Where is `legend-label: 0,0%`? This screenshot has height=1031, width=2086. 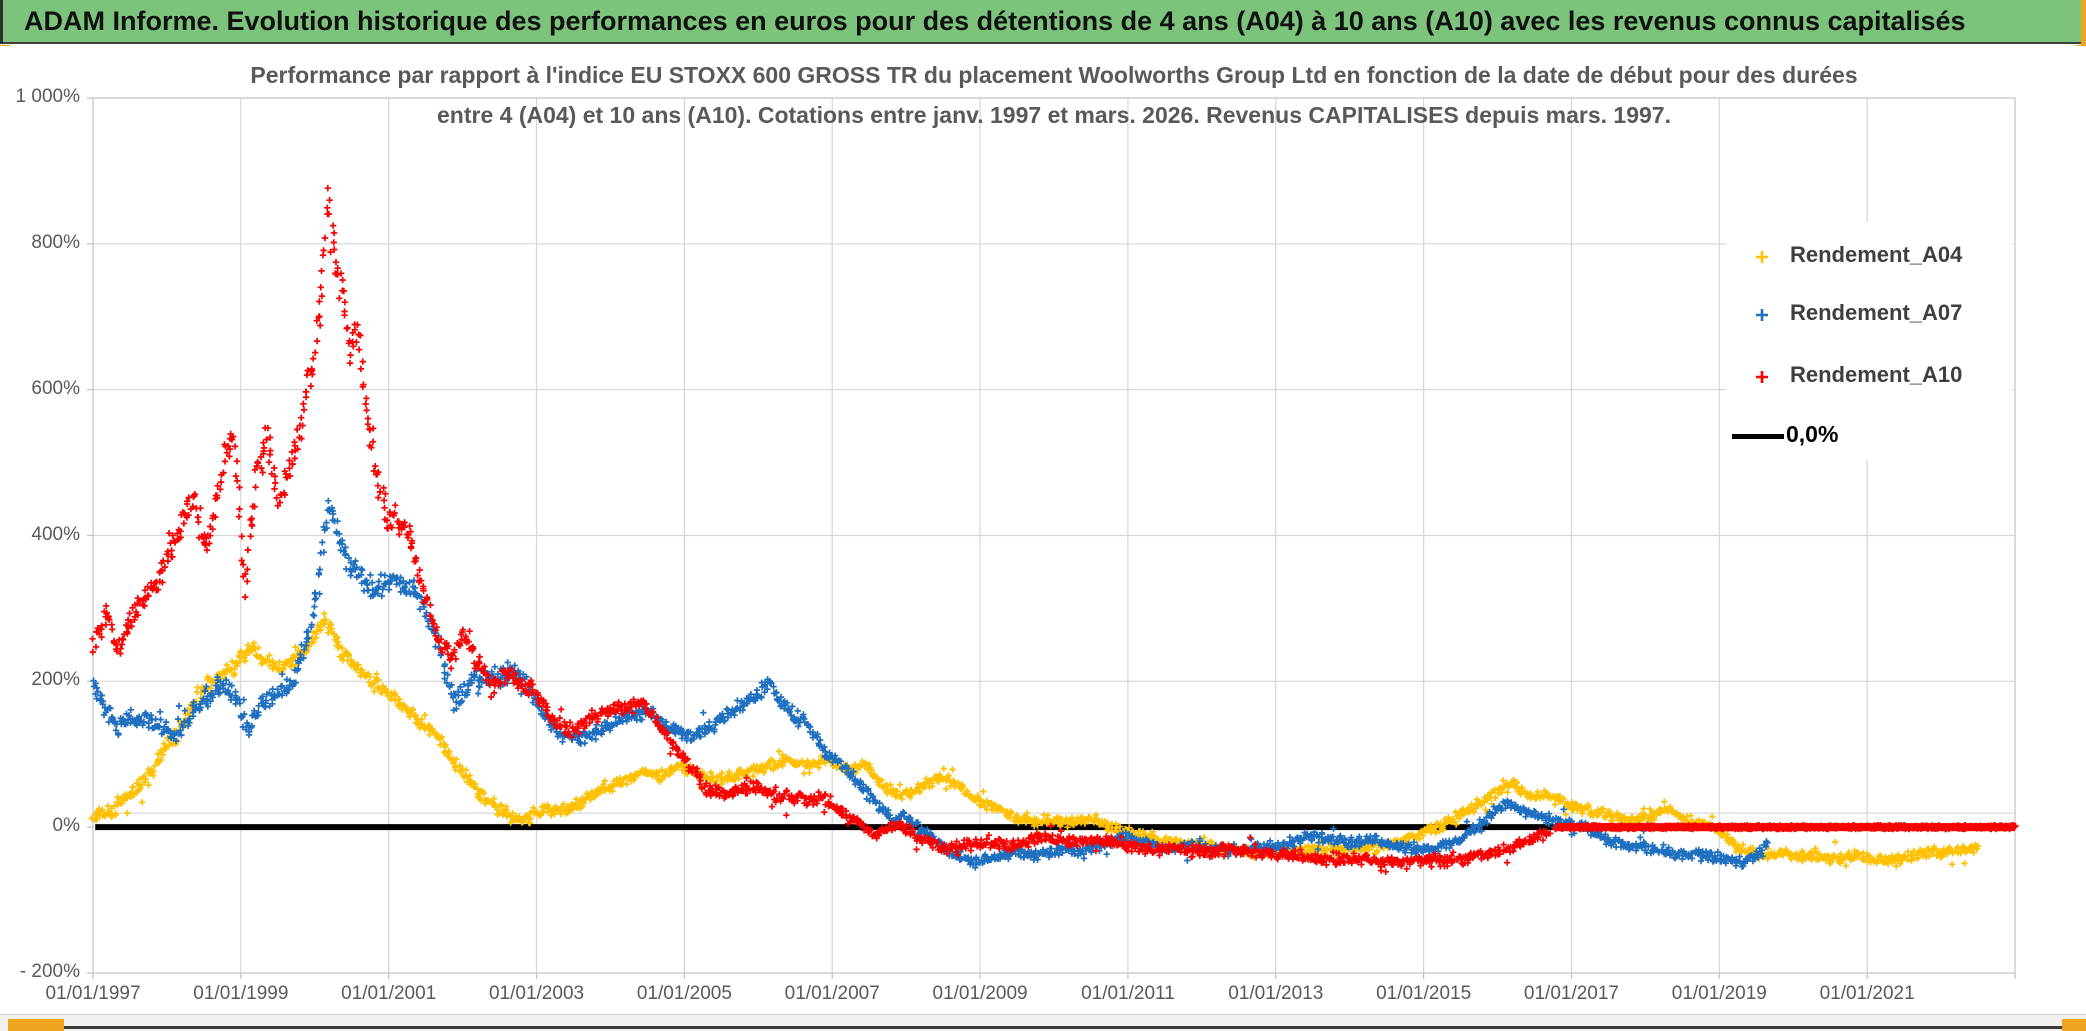
legend-label: 0,0% is located at coordinates (1812, 434).